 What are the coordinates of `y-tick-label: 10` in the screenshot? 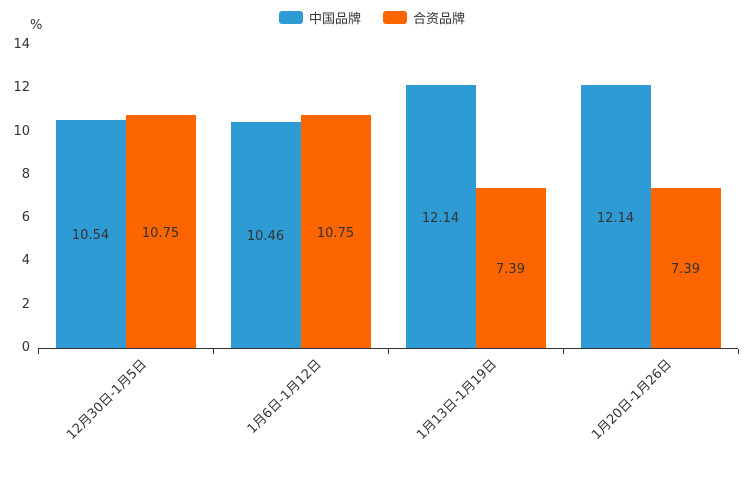 It's located at (21, 131).